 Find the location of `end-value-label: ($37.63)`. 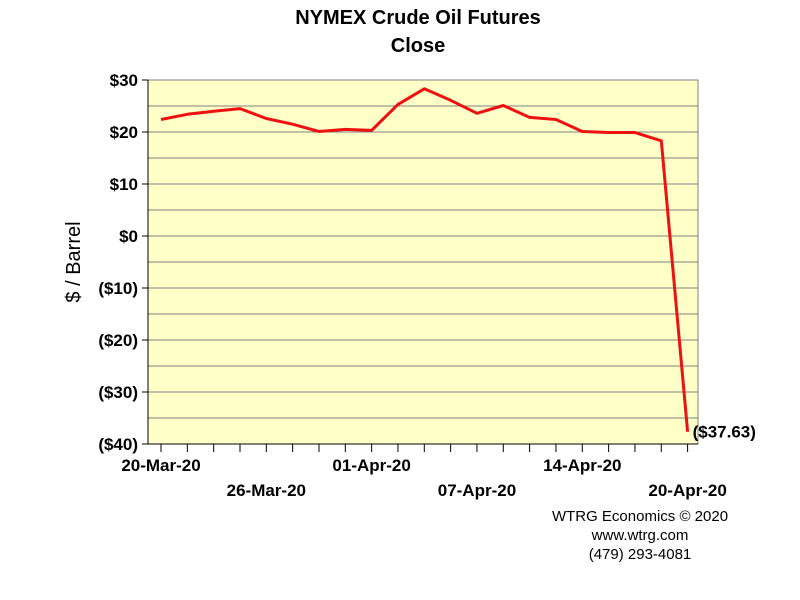

end-value-label: ($37.63) is located at coordinates (724, 432).